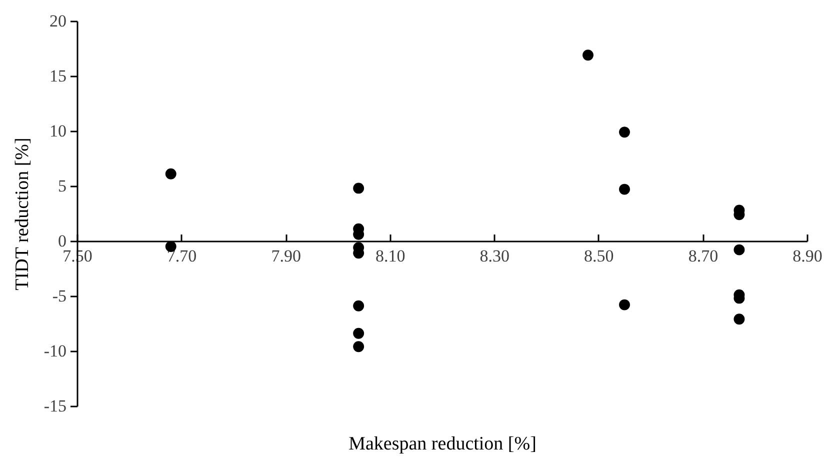  What do you see at coordinates (62, 186) in the screenshot?
I see `y-tick-label: 5` at bounding box center [62, 186].